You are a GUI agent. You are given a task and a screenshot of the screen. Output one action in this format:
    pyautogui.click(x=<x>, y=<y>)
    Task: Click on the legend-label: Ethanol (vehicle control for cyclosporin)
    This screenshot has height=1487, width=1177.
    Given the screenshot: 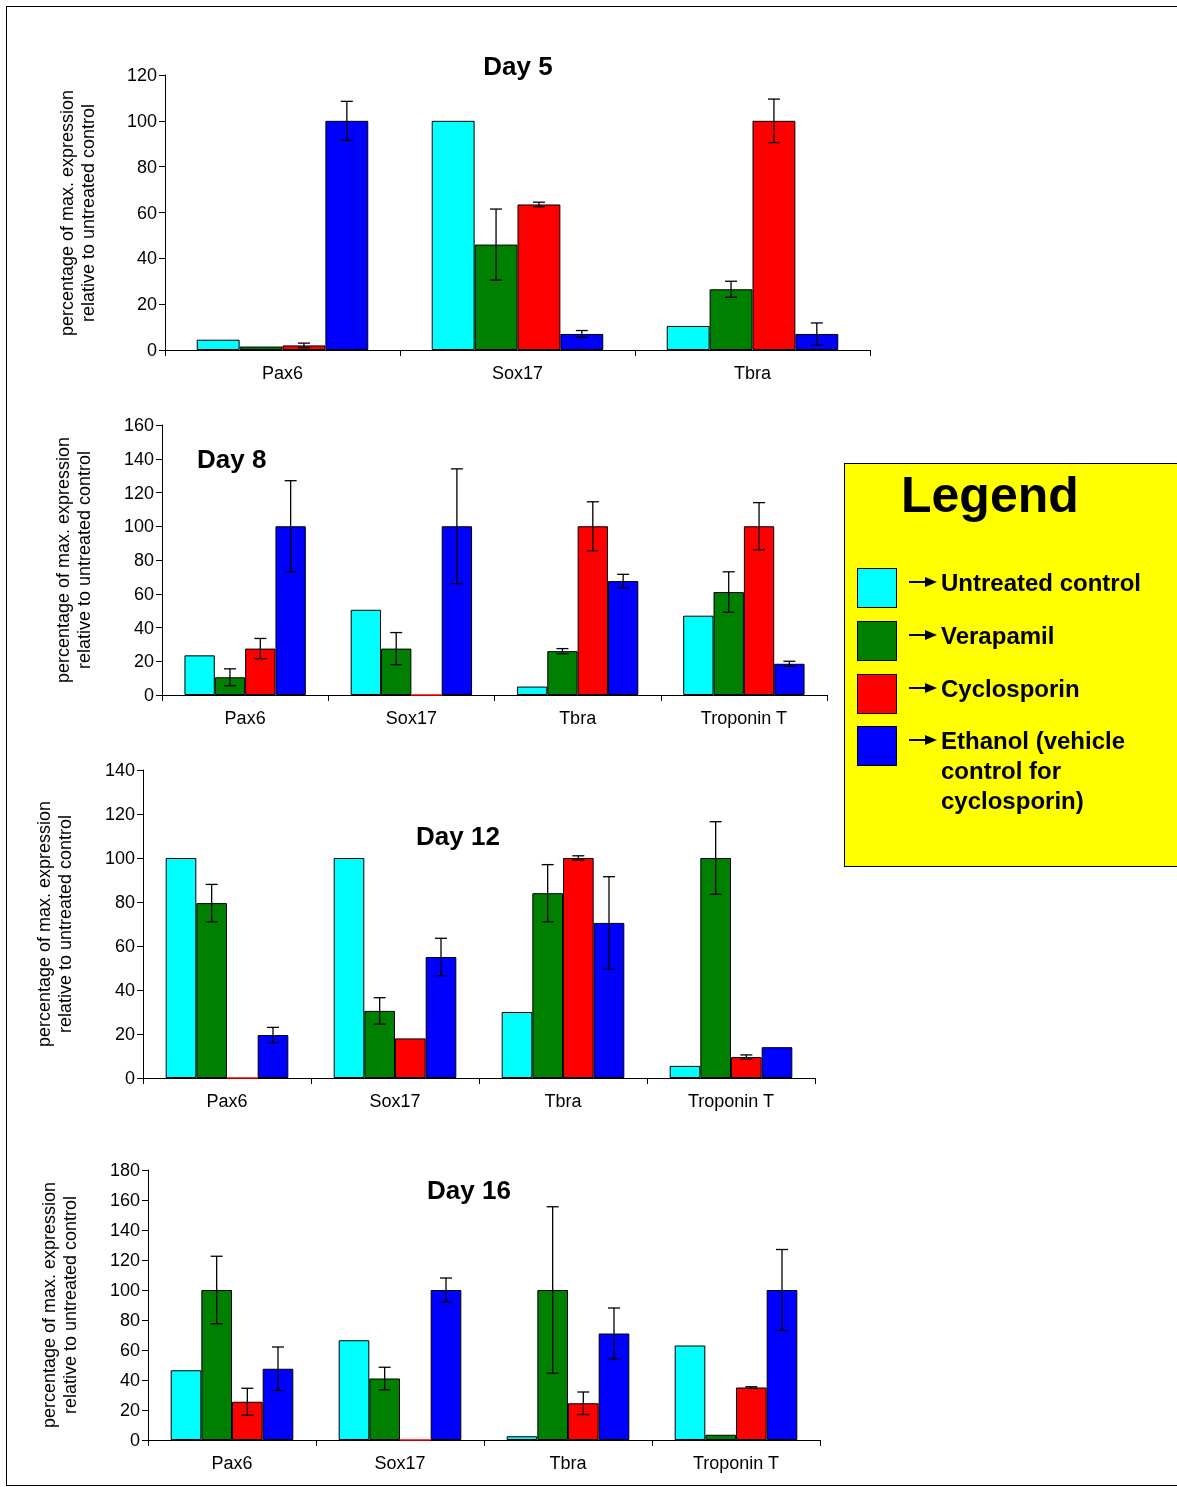 What is the action you would take?
    pyautogui.click(x=1034, y=771)
    